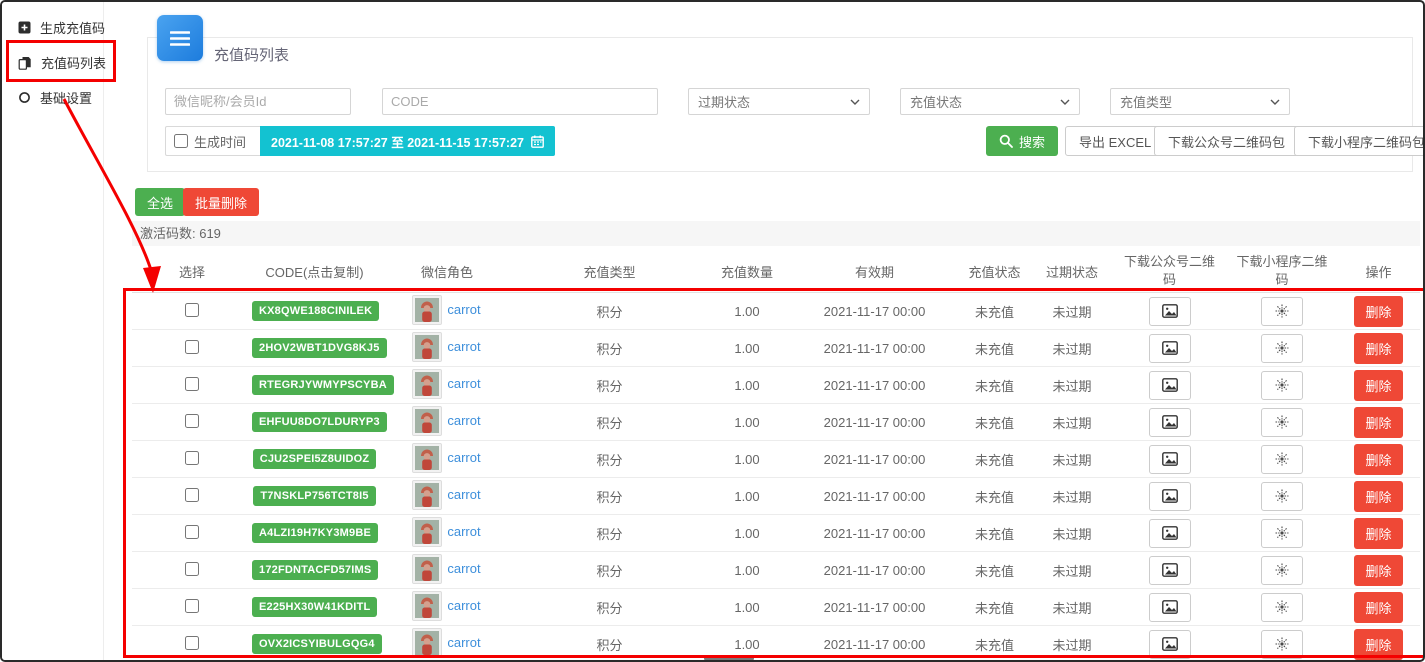 The height and width of the screenshot is (662, 1425). What do you see at coordinates (221, 202) in the screenshot?
I see `batch-delete-button: 批量删除` at bounding box center [221, 202].